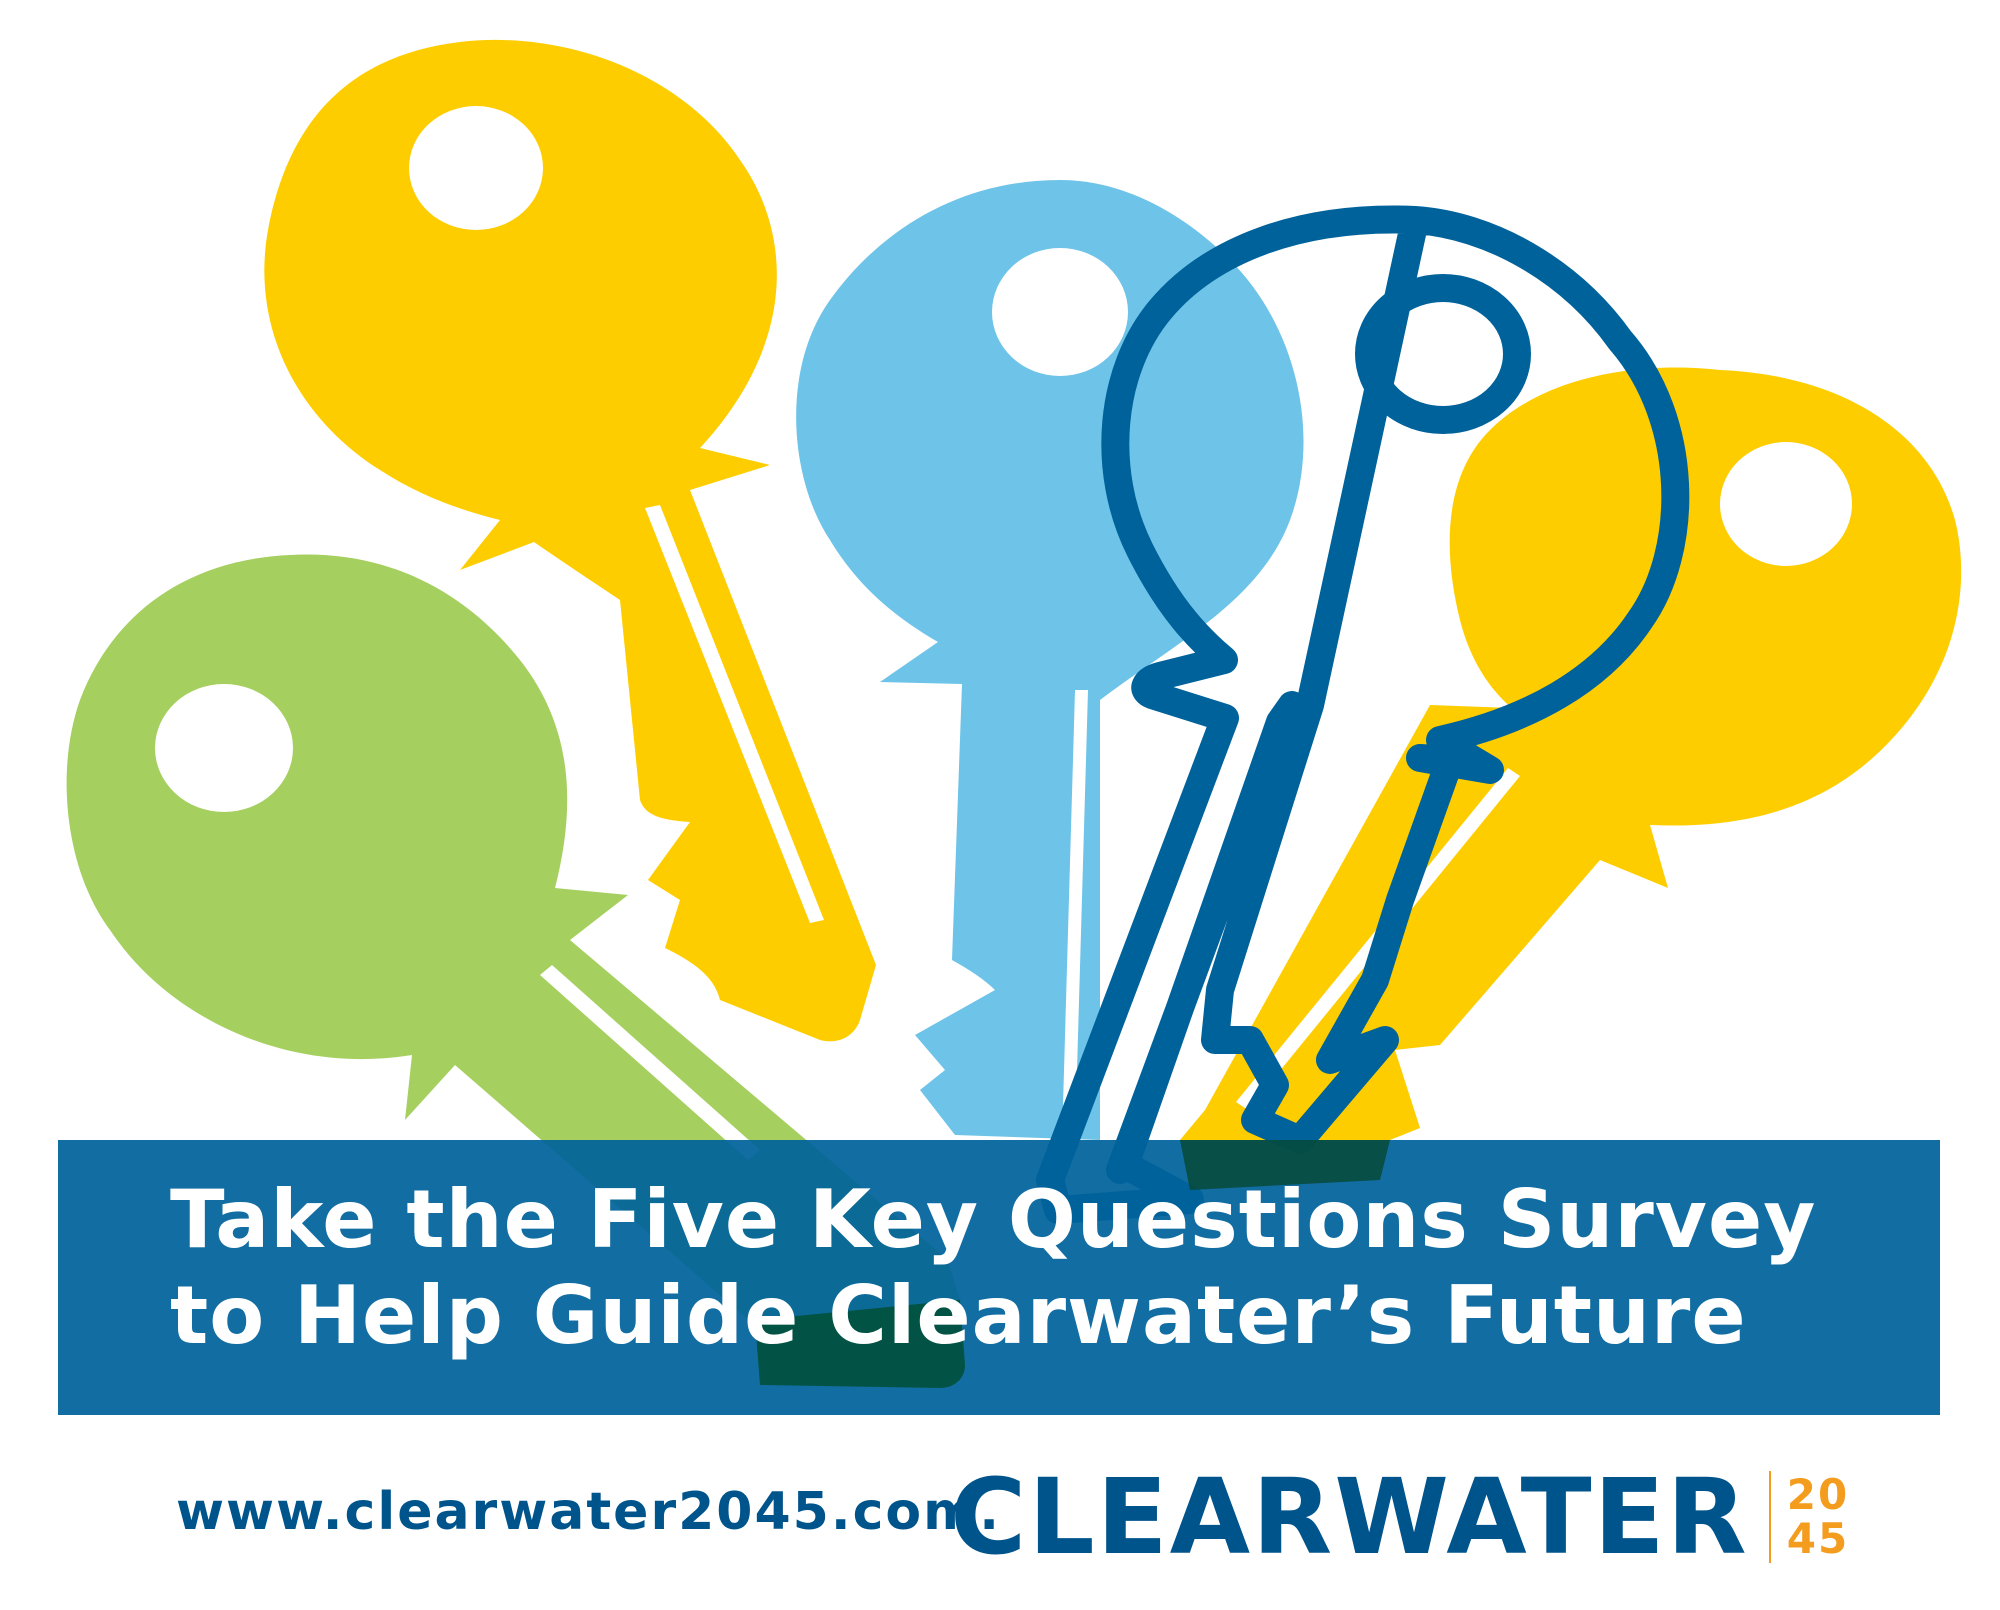 The width and height of the screenshot is (2000, 1610). I want to click on website-link: www.clearwater2045.com., so click(589, 1512).